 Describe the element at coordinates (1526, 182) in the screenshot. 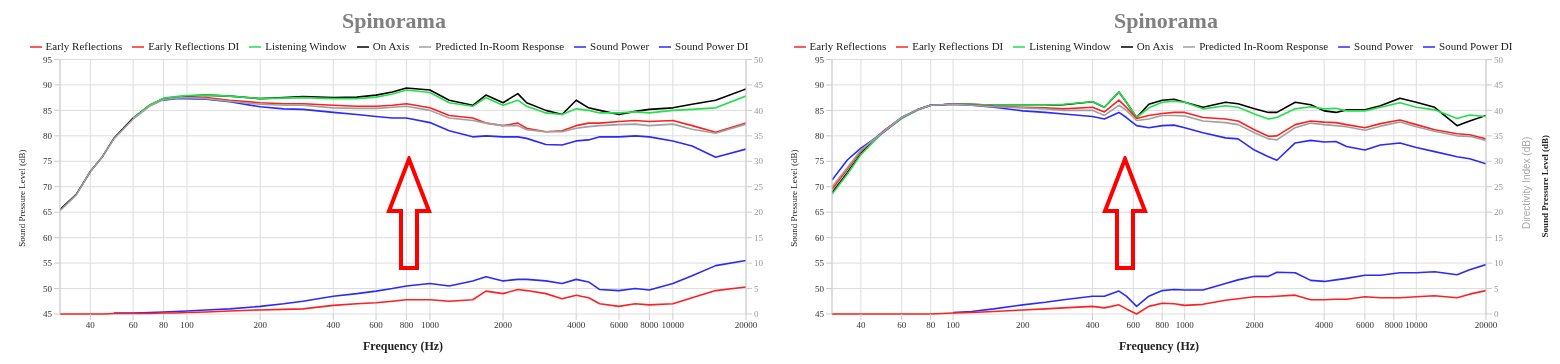

I see `y2-axis-title: Directivity Index (dB)` at that location.